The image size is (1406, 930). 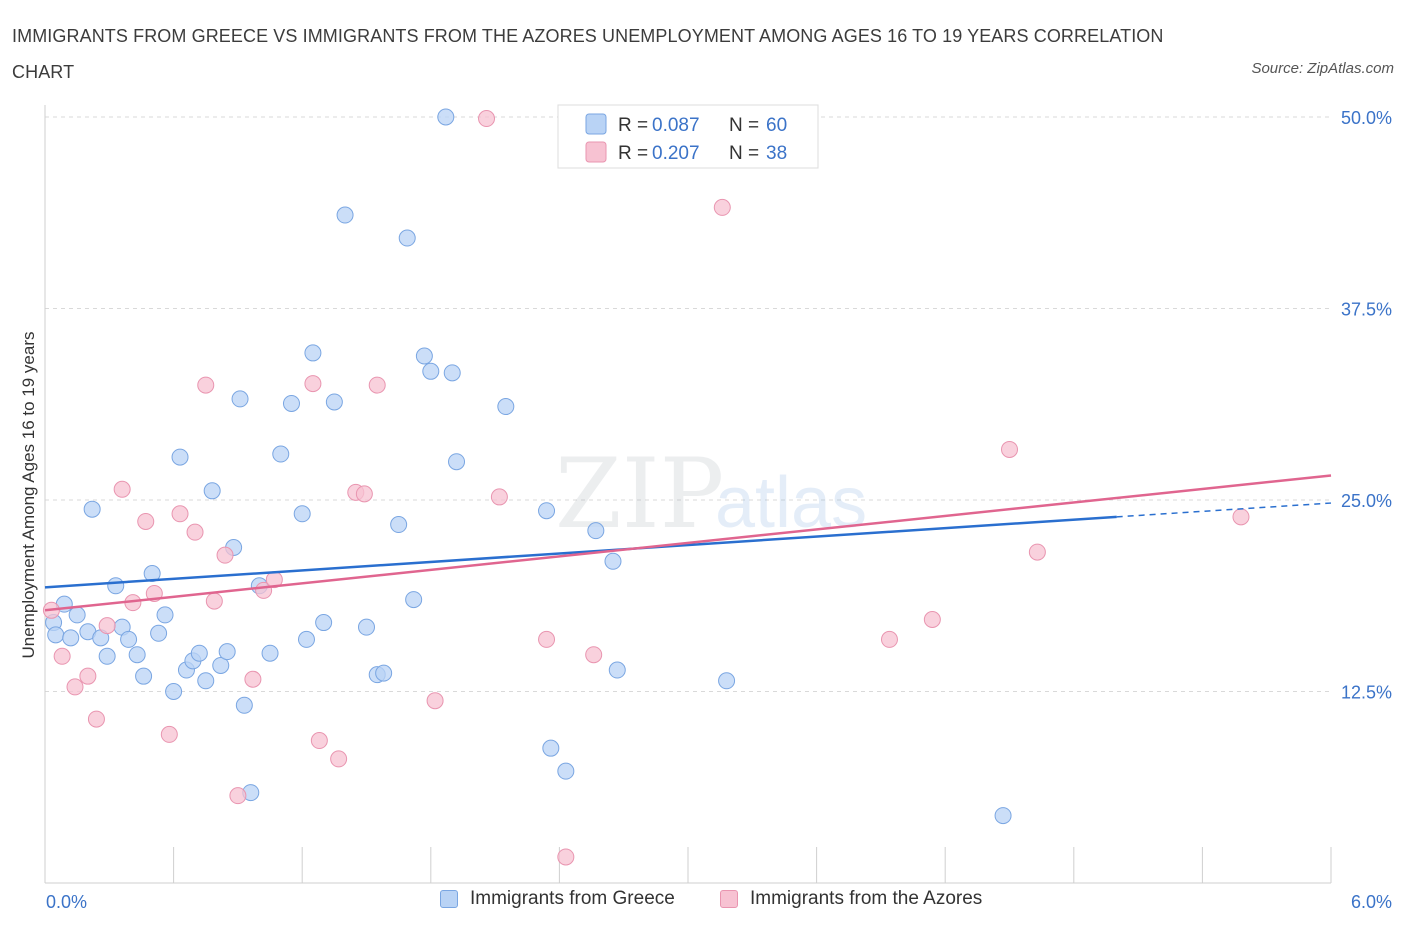 I want to click on trend-layer, so click(x=688, y=543).